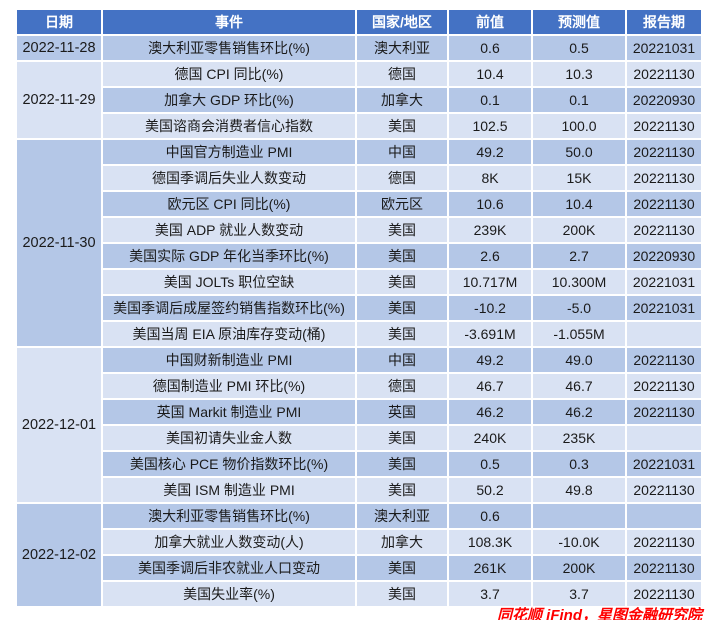  I want to click on previous-value-cell: 240K, so click(490, 438).